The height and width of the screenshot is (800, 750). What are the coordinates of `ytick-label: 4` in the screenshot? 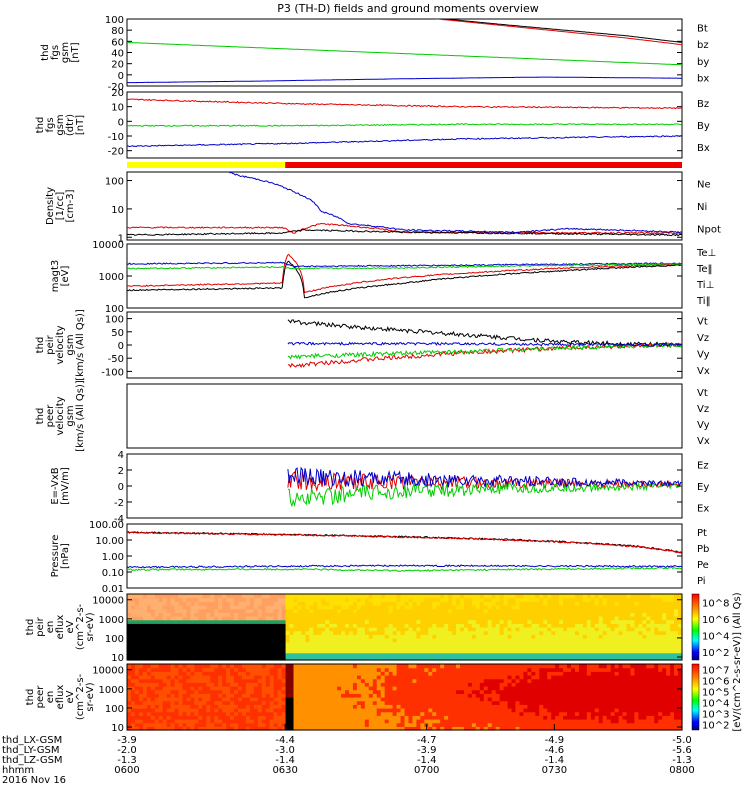 It's located at (121, 455).